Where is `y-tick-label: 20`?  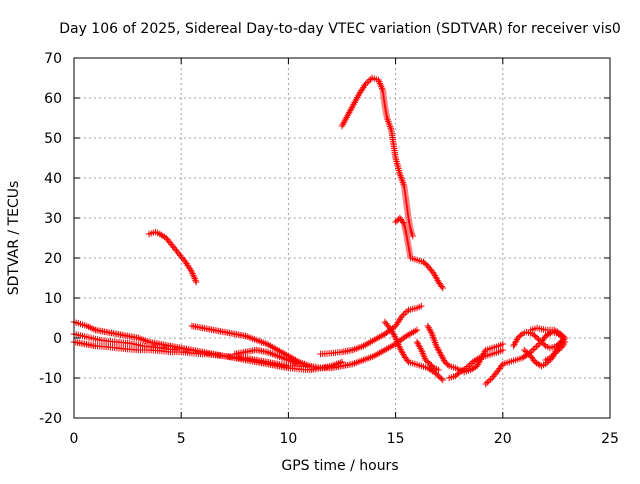
y-tick-label: 20 is located at coordinates (53, 259).